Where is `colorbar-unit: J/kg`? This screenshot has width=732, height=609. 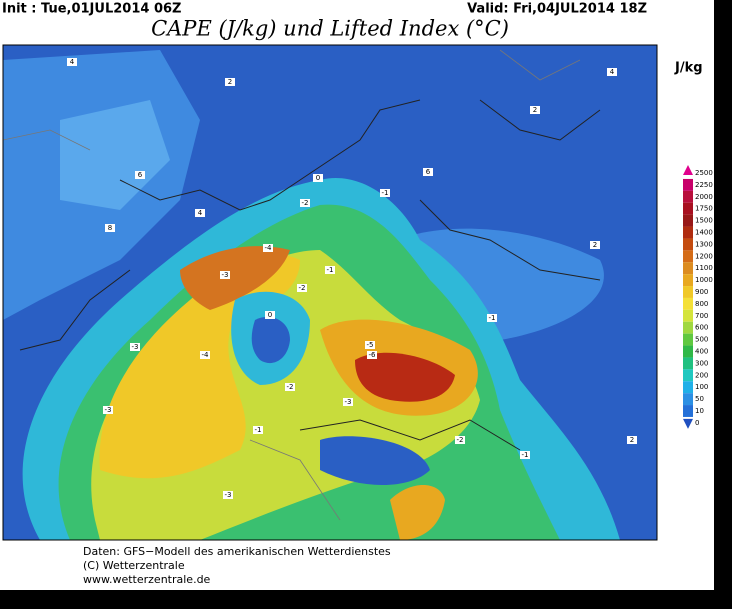
colorbar-unit: J/kg is located at coordinates (688, 68).